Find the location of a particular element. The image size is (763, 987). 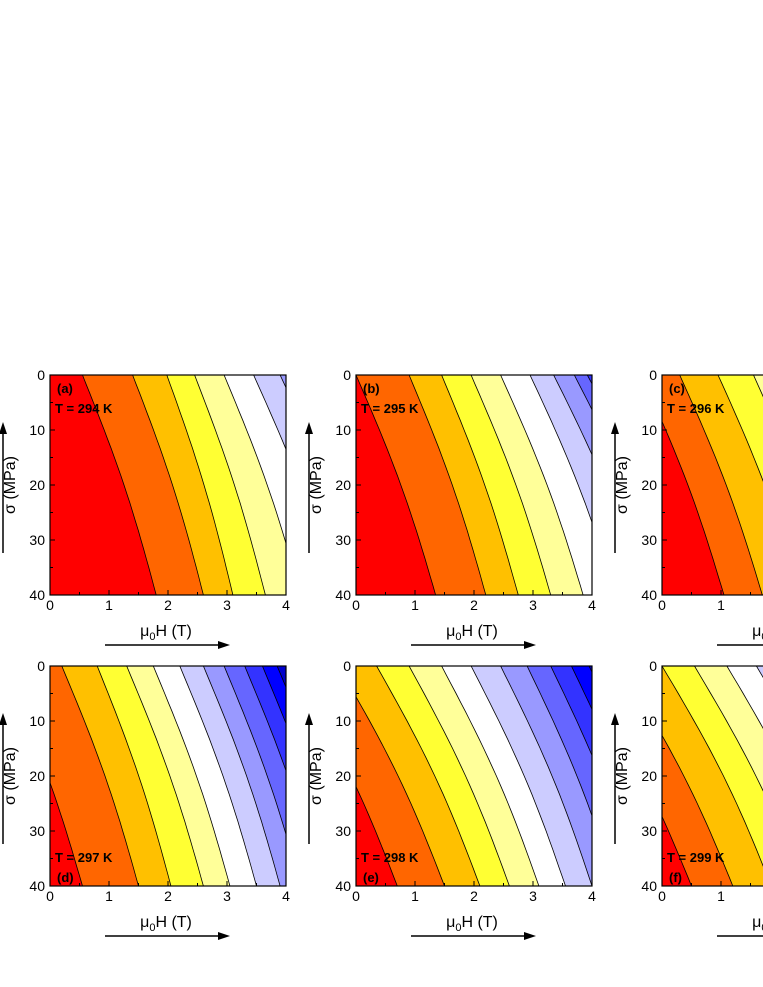

temperature-annotation: T = 299 K is located at coordinates (696, 857).